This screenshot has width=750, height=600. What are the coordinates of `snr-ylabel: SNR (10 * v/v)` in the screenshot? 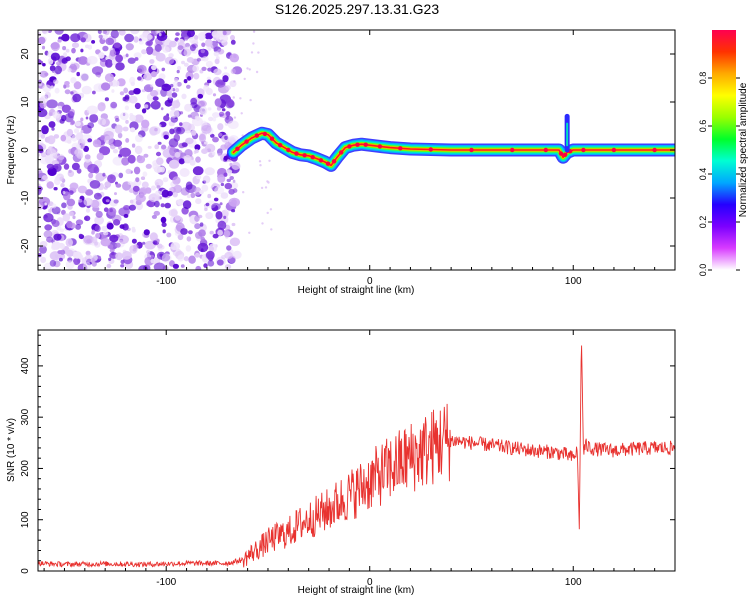 It's located at (11, 450).